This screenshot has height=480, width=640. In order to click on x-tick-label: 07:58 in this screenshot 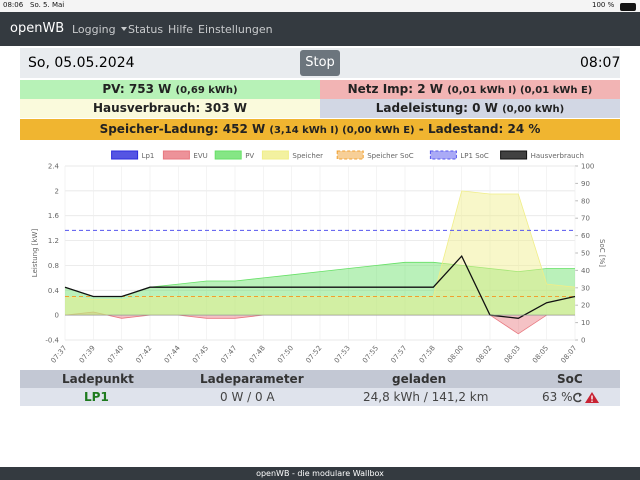, I will do `click(427, 354)`.